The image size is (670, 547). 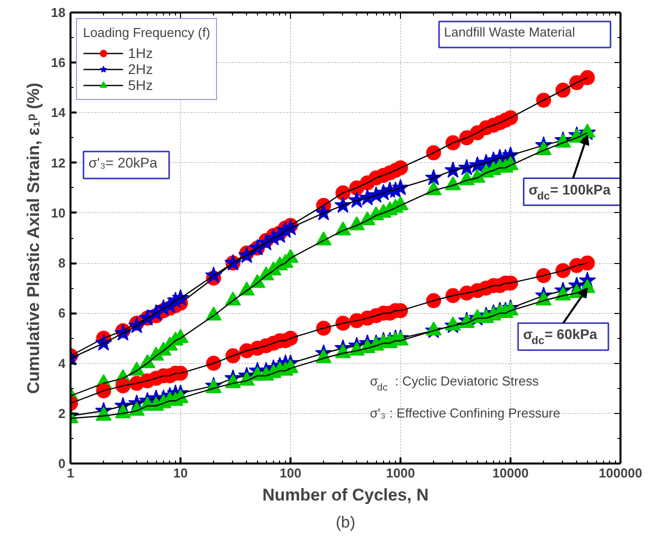 I want to click on legend-label: 5Hz, so click(x=140, y=85).